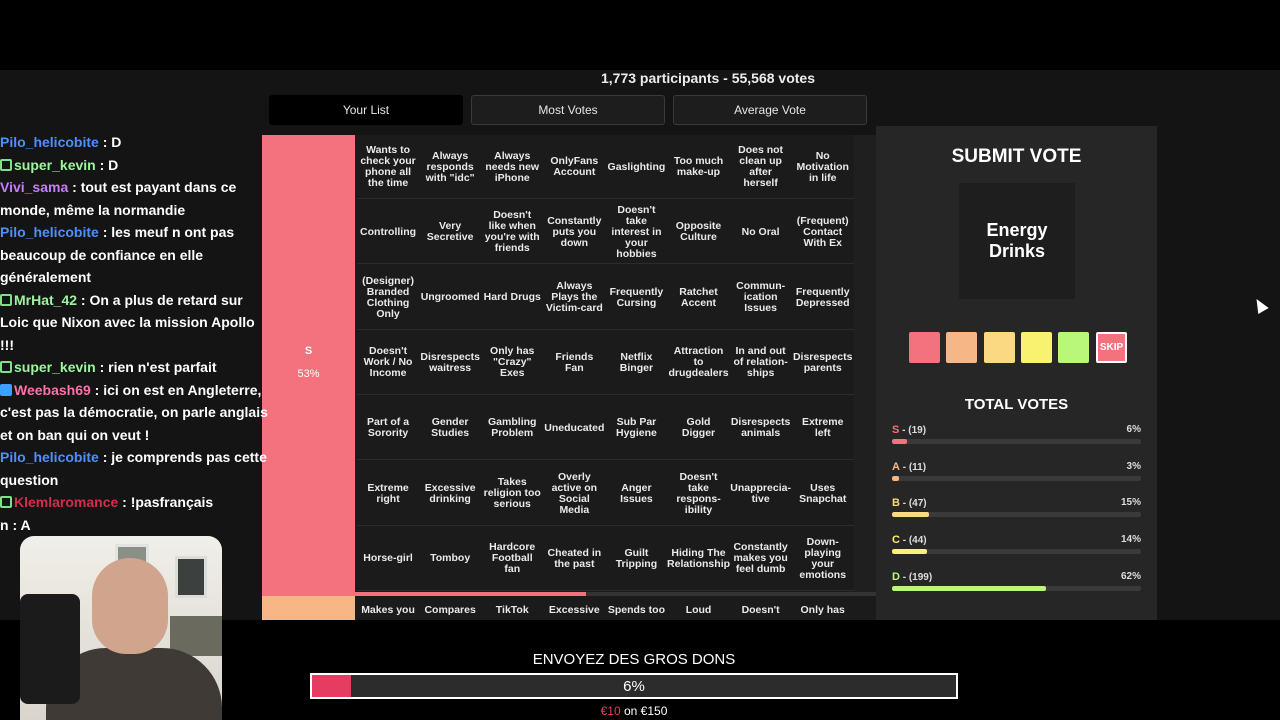 The height and width of the screenshot is (720, 1280). What do you see at coordinates (698, 428) in the screenshot?
I see `tier-item: Gold Digger` at bounding box center [698, 428].